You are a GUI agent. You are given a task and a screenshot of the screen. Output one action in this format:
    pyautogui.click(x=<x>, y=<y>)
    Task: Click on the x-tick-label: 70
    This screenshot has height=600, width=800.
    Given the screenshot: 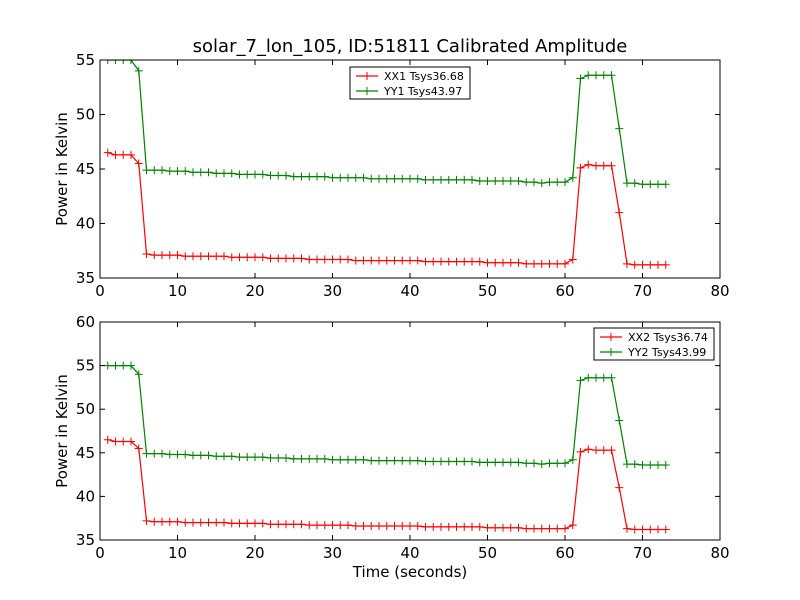 What is the action you would take?
    pyautogui.click(x=642, y=291)
    